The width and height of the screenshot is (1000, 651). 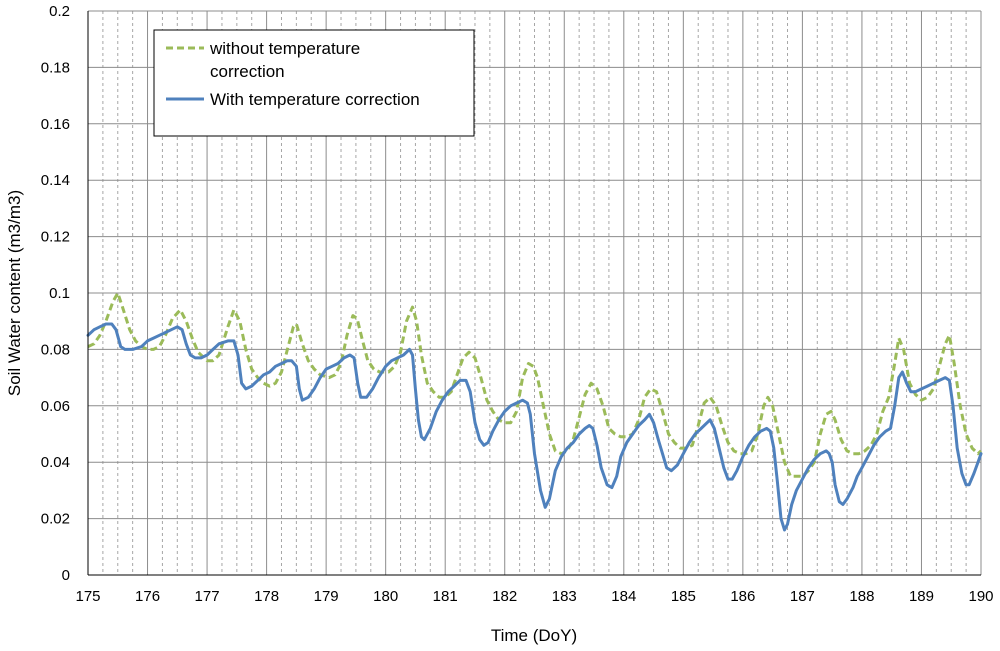 What do you see at coordinates (87, 596) in the screenshot?
I see `x-tick-label: 175` at bounding box center [87, 596].